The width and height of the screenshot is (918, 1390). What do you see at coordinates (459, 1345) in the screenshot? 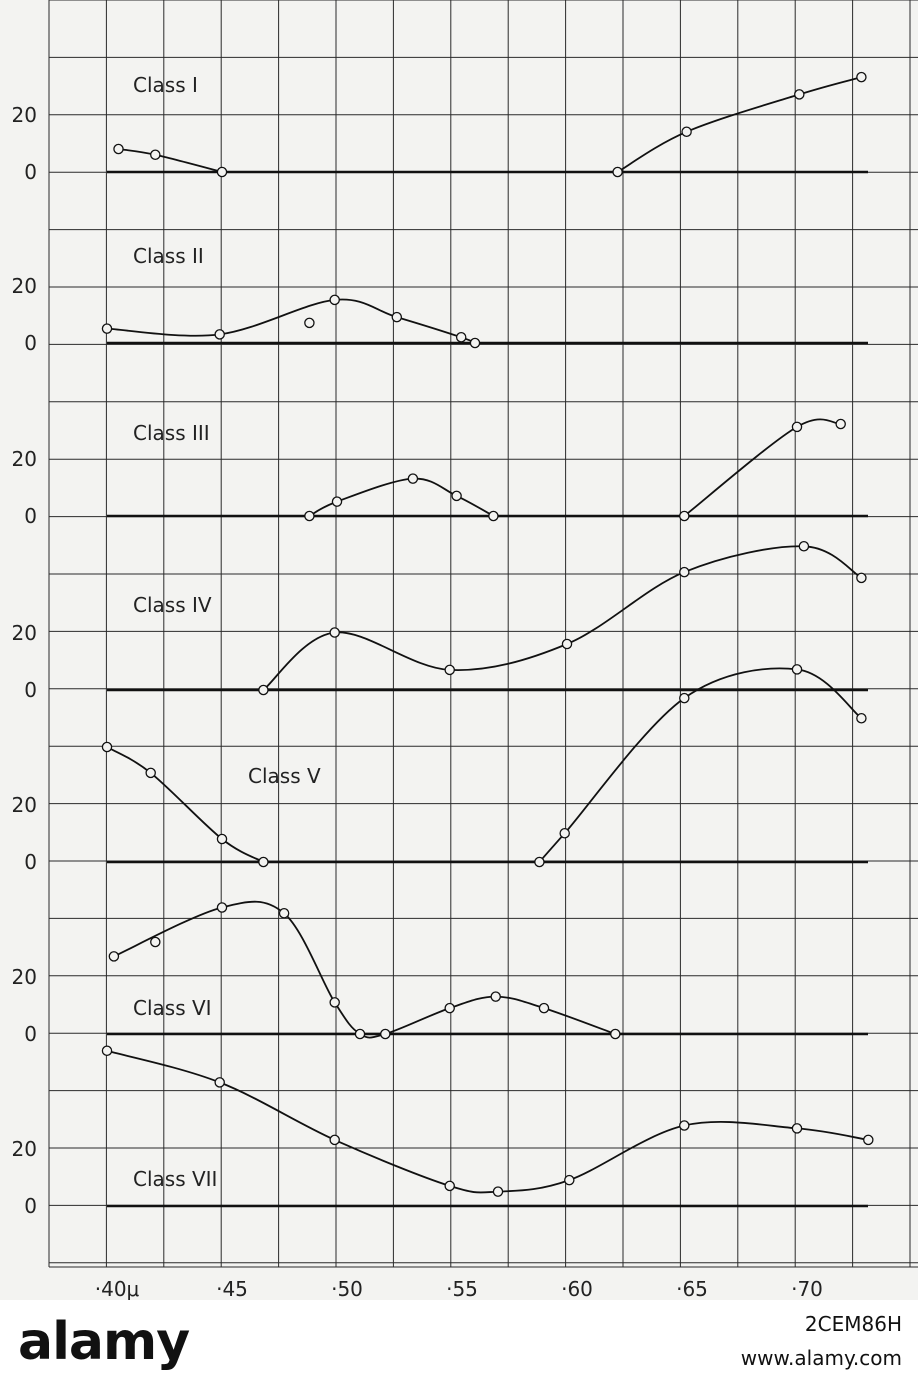
I see `watermark-bar: alamy 2CEM86H www.alamy.com` at bounding box center [459, 1345].